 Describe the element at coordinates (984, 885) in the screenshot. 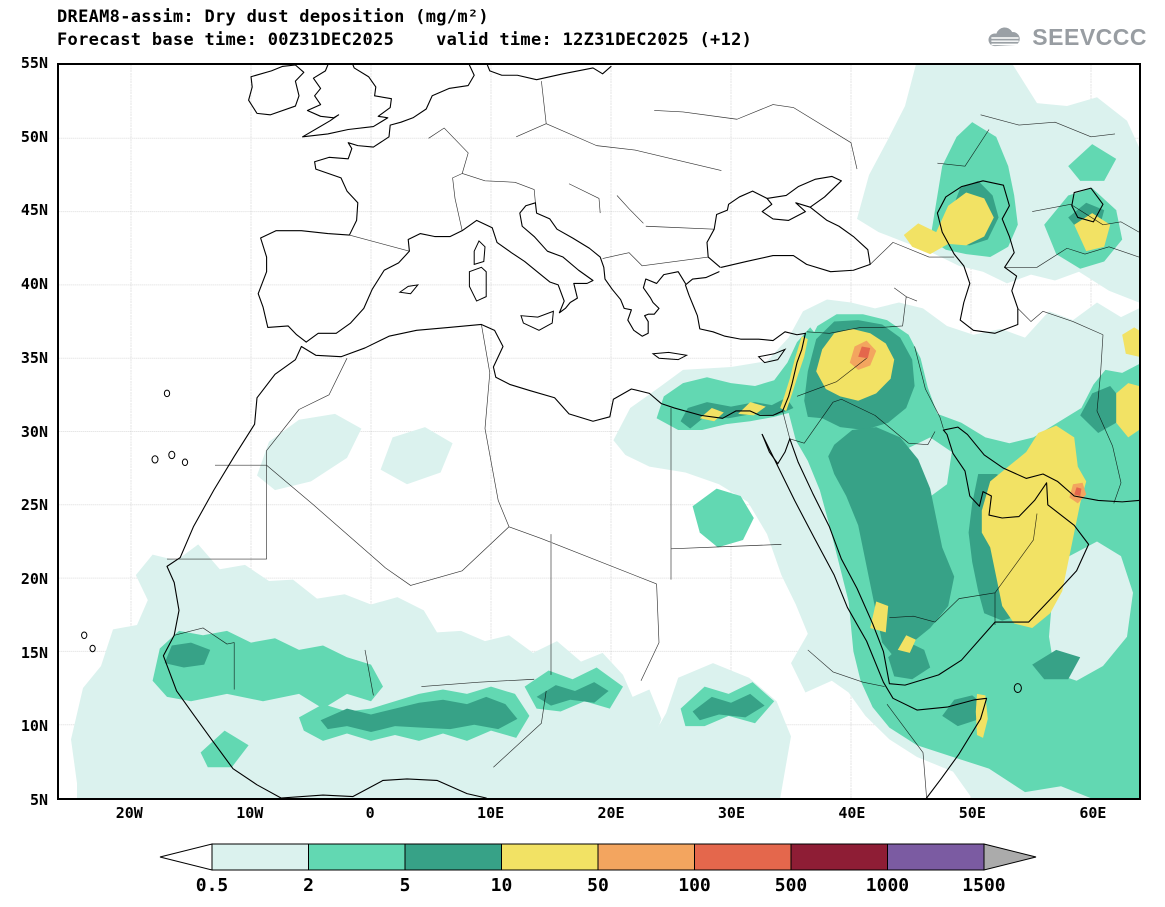

I see `colorbar-label: 1500` at that location.